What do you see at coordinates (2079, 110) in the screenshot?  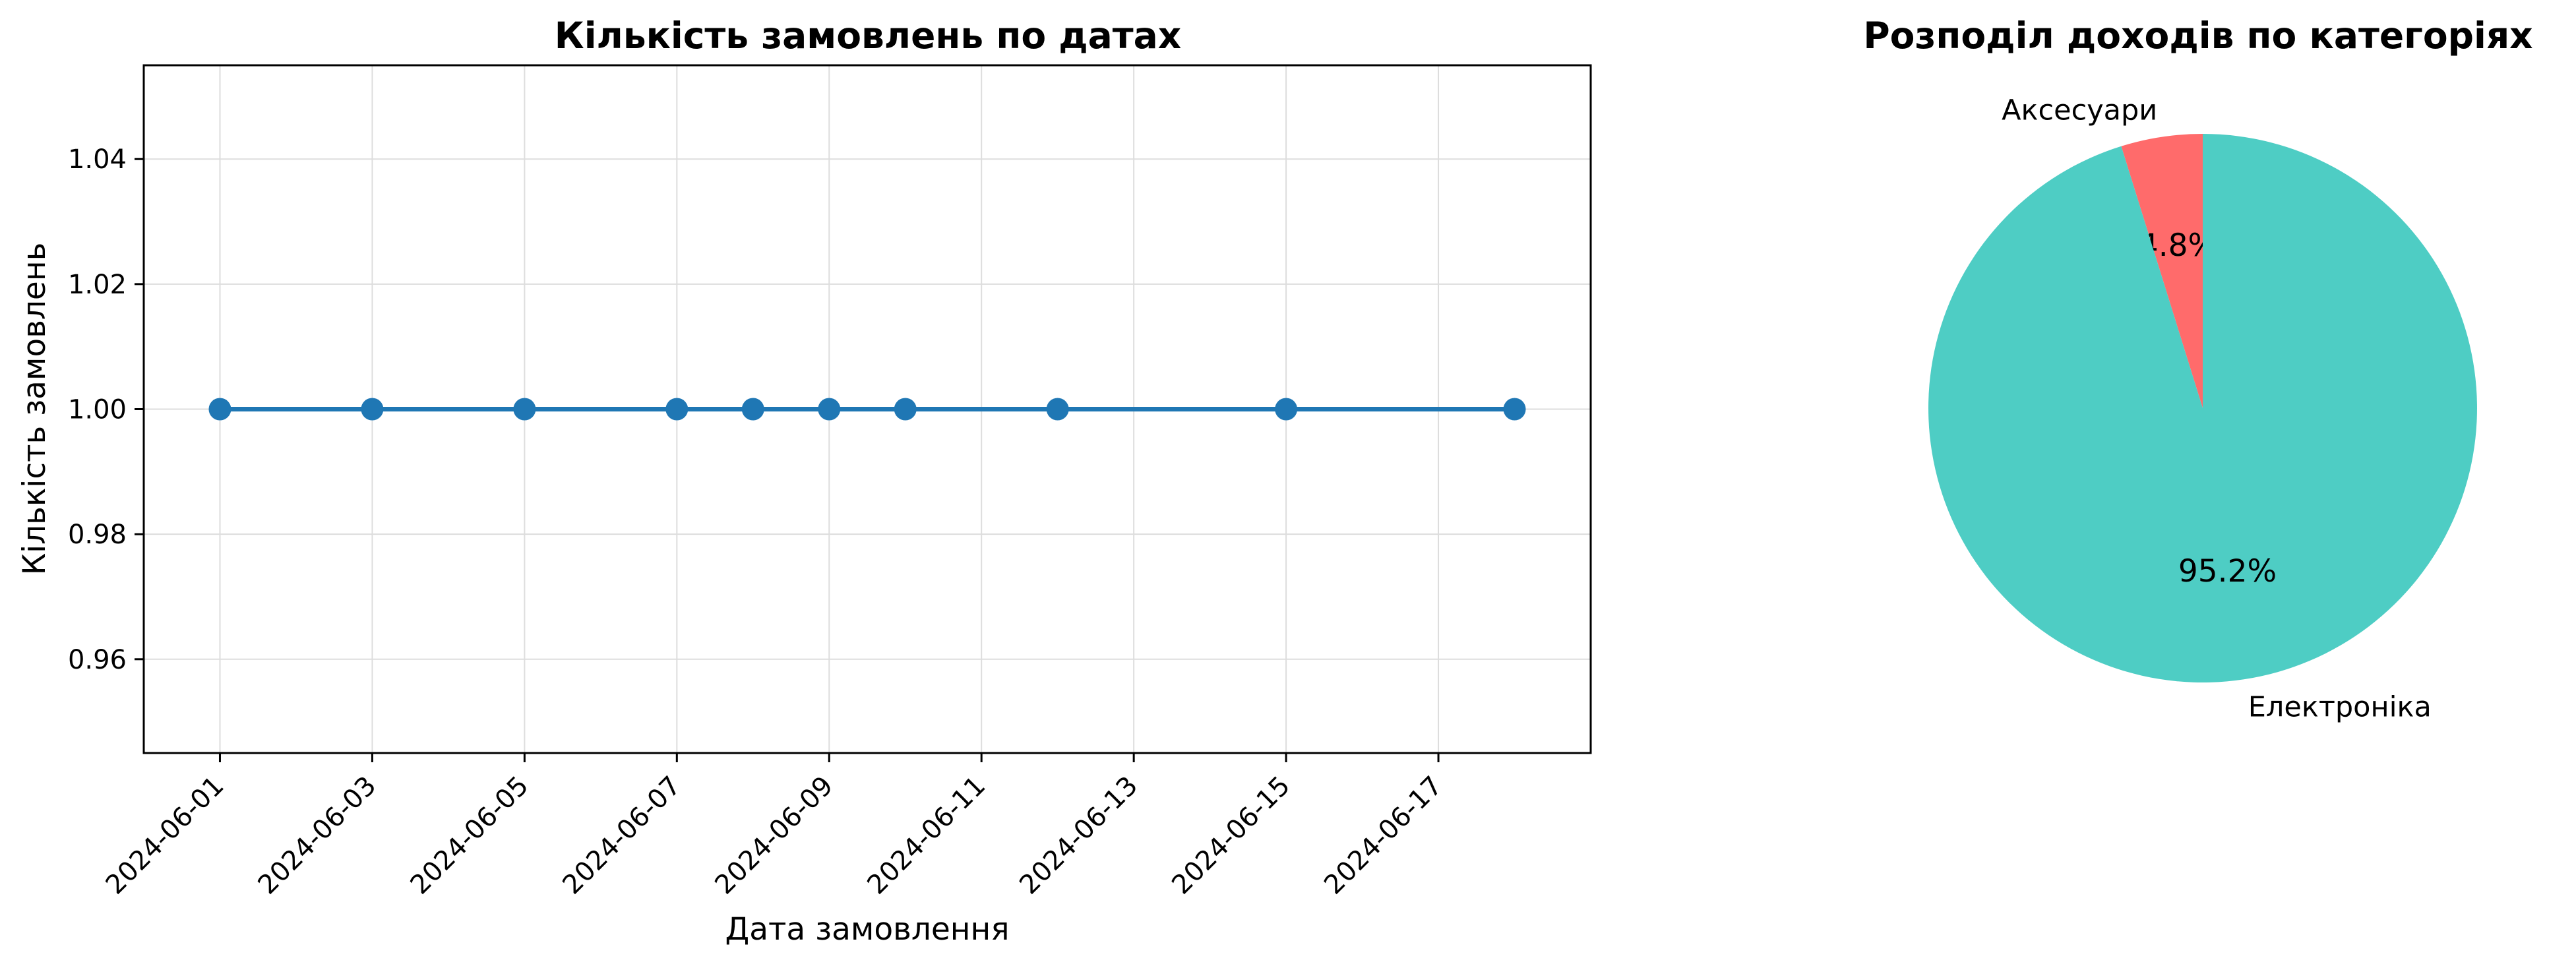 I see `pie-slice-label: Аксесуари` at bounding box center [2079, 110].